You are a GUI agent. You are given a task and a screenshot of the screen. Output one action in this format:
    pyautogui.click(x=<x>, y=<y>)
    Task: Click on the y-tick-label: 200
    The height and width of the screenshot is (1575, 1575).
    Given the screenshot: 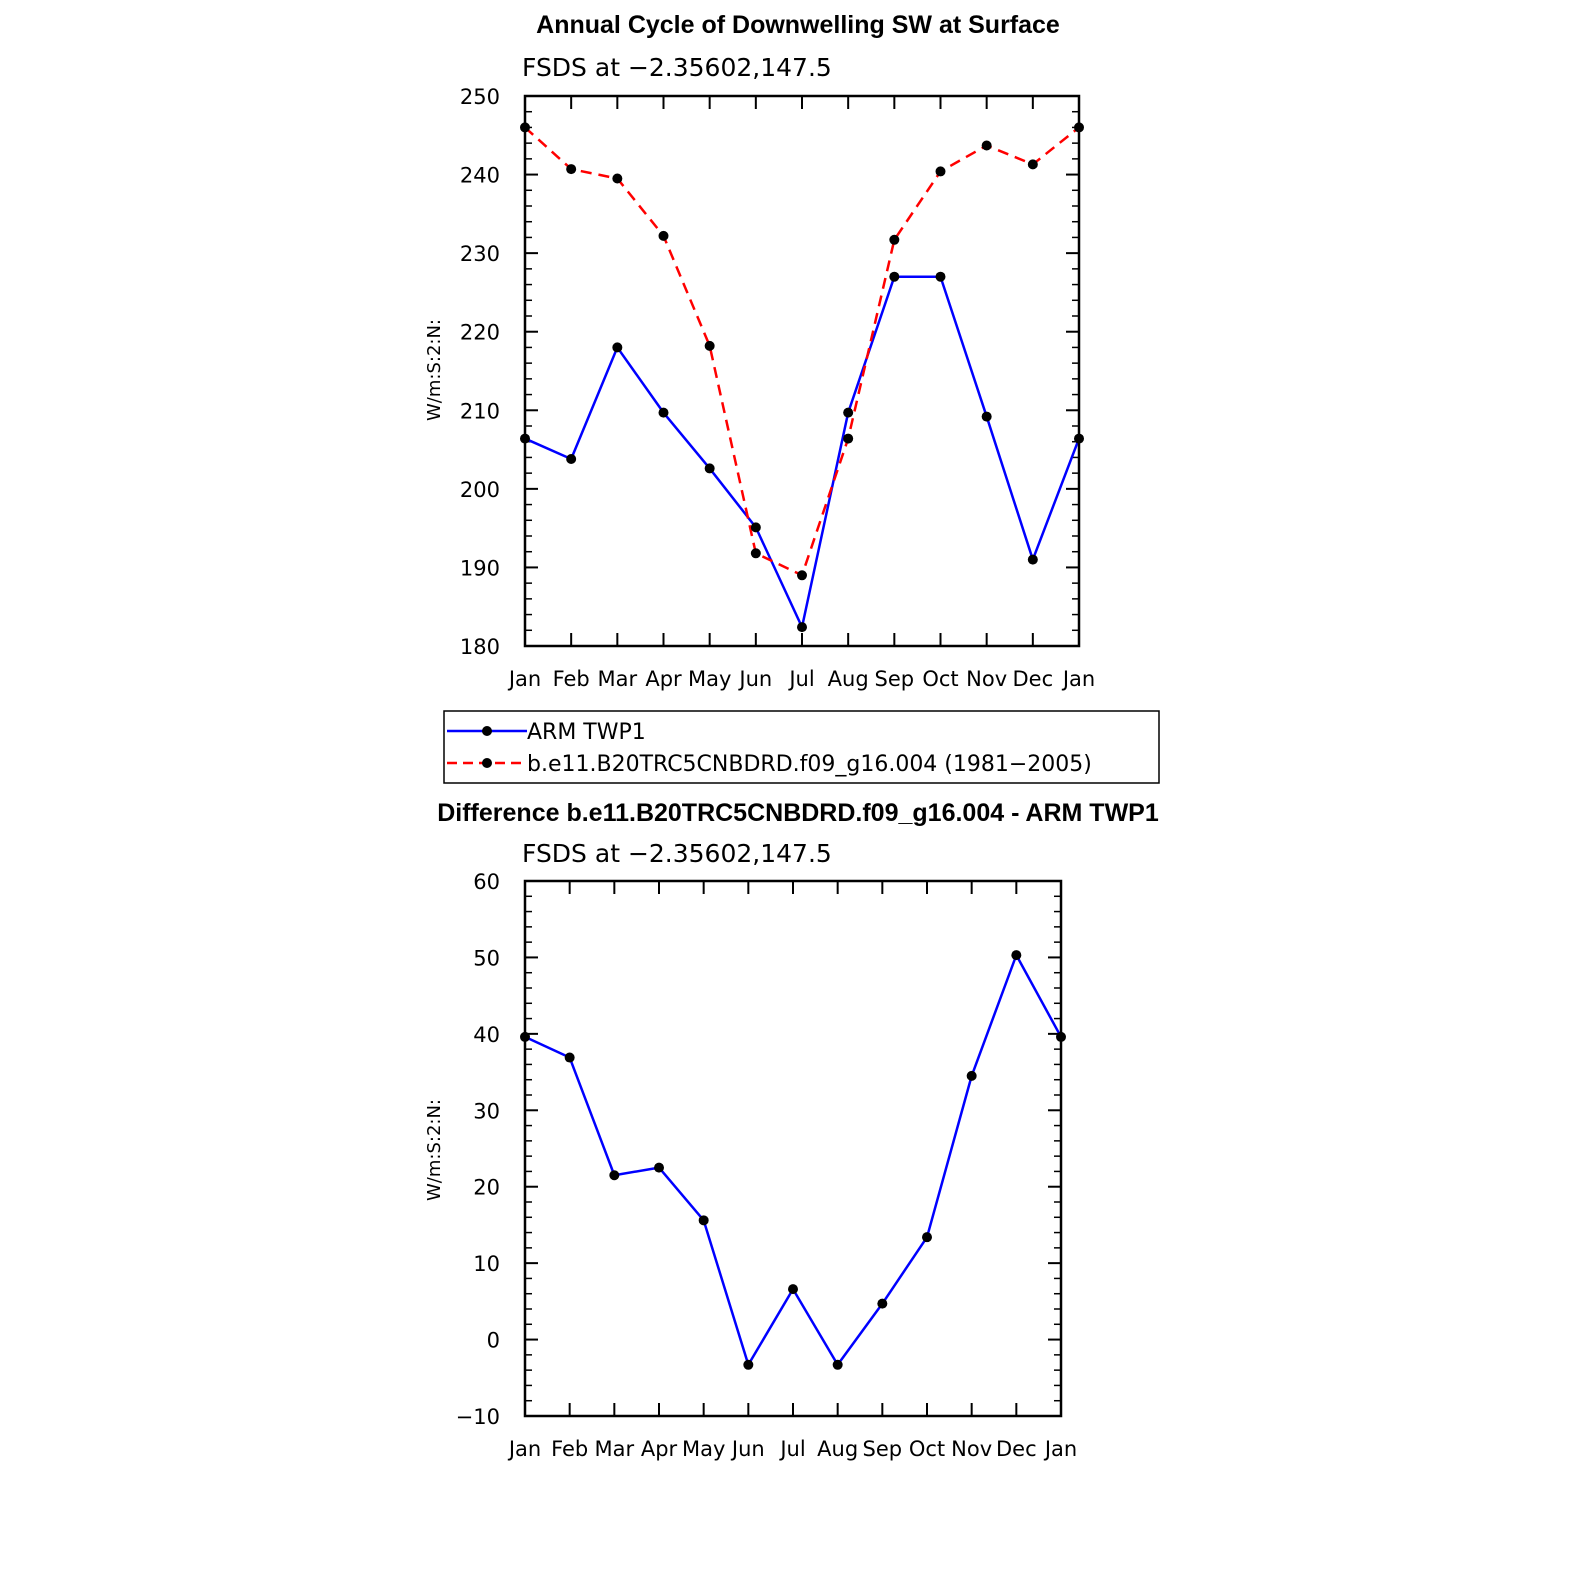 What is the action you would take?
    pyautogui.click(x=480, y=490)
    